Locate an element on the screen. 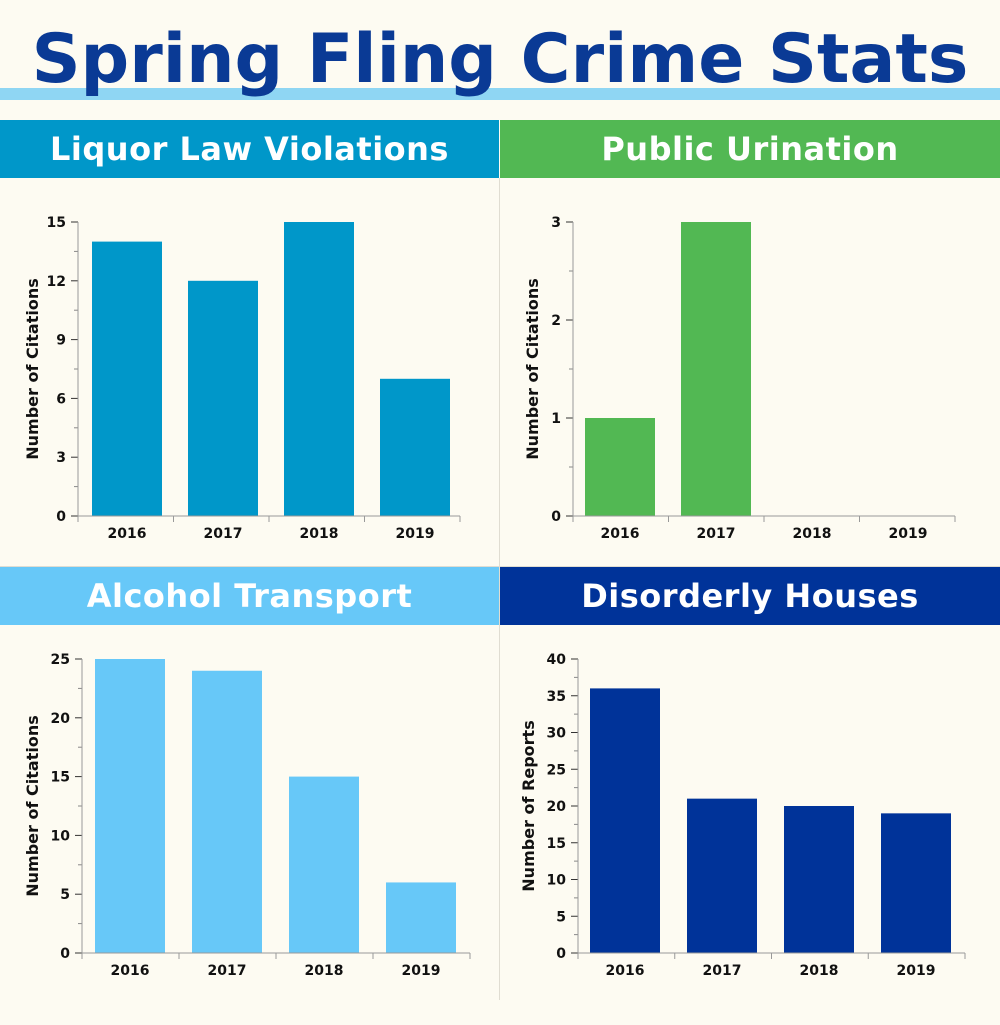  y-tick-label: 9 is located at coordinates (61, 341).